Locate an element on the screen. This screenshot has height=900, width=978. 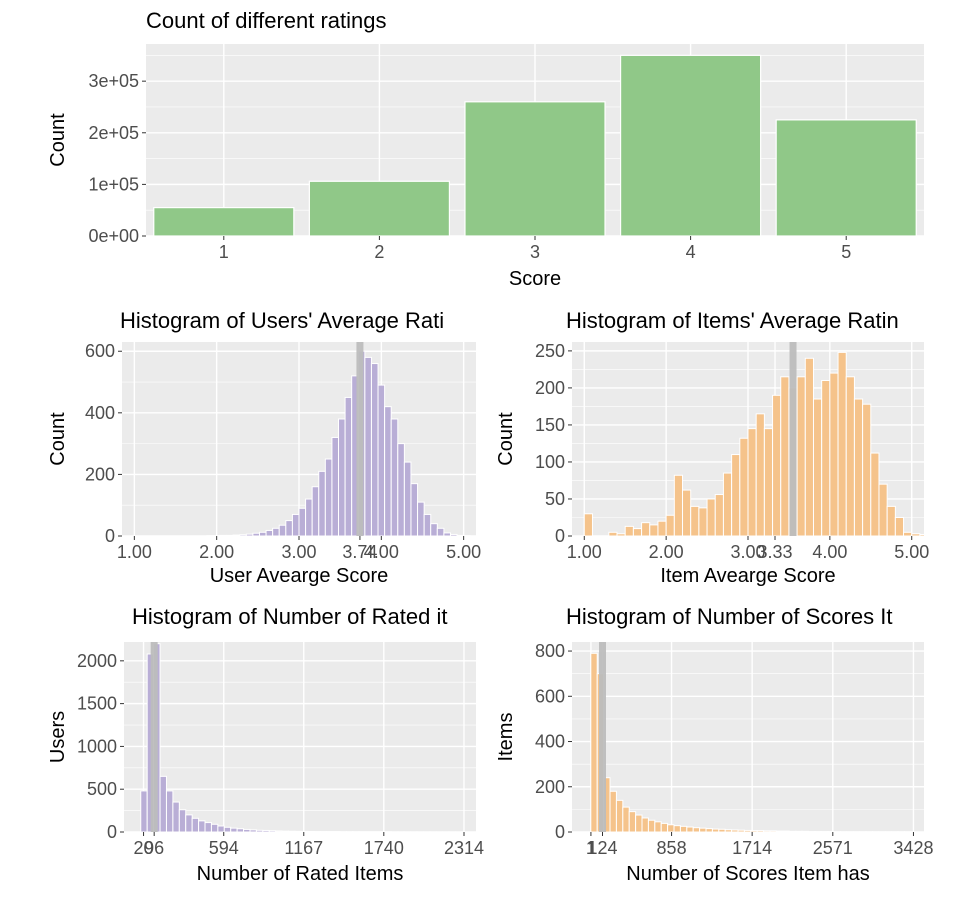
y-tick-label: 150 is located at coordinates (550, 425).